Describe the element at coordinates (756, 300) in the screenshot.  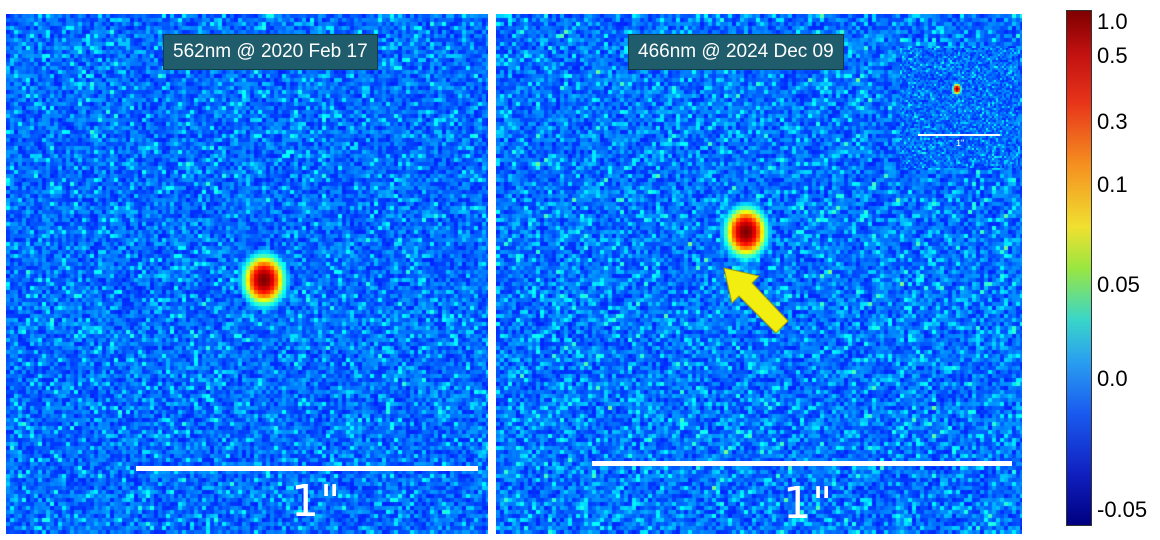
I see `yellow-arrow-icon` at that location.